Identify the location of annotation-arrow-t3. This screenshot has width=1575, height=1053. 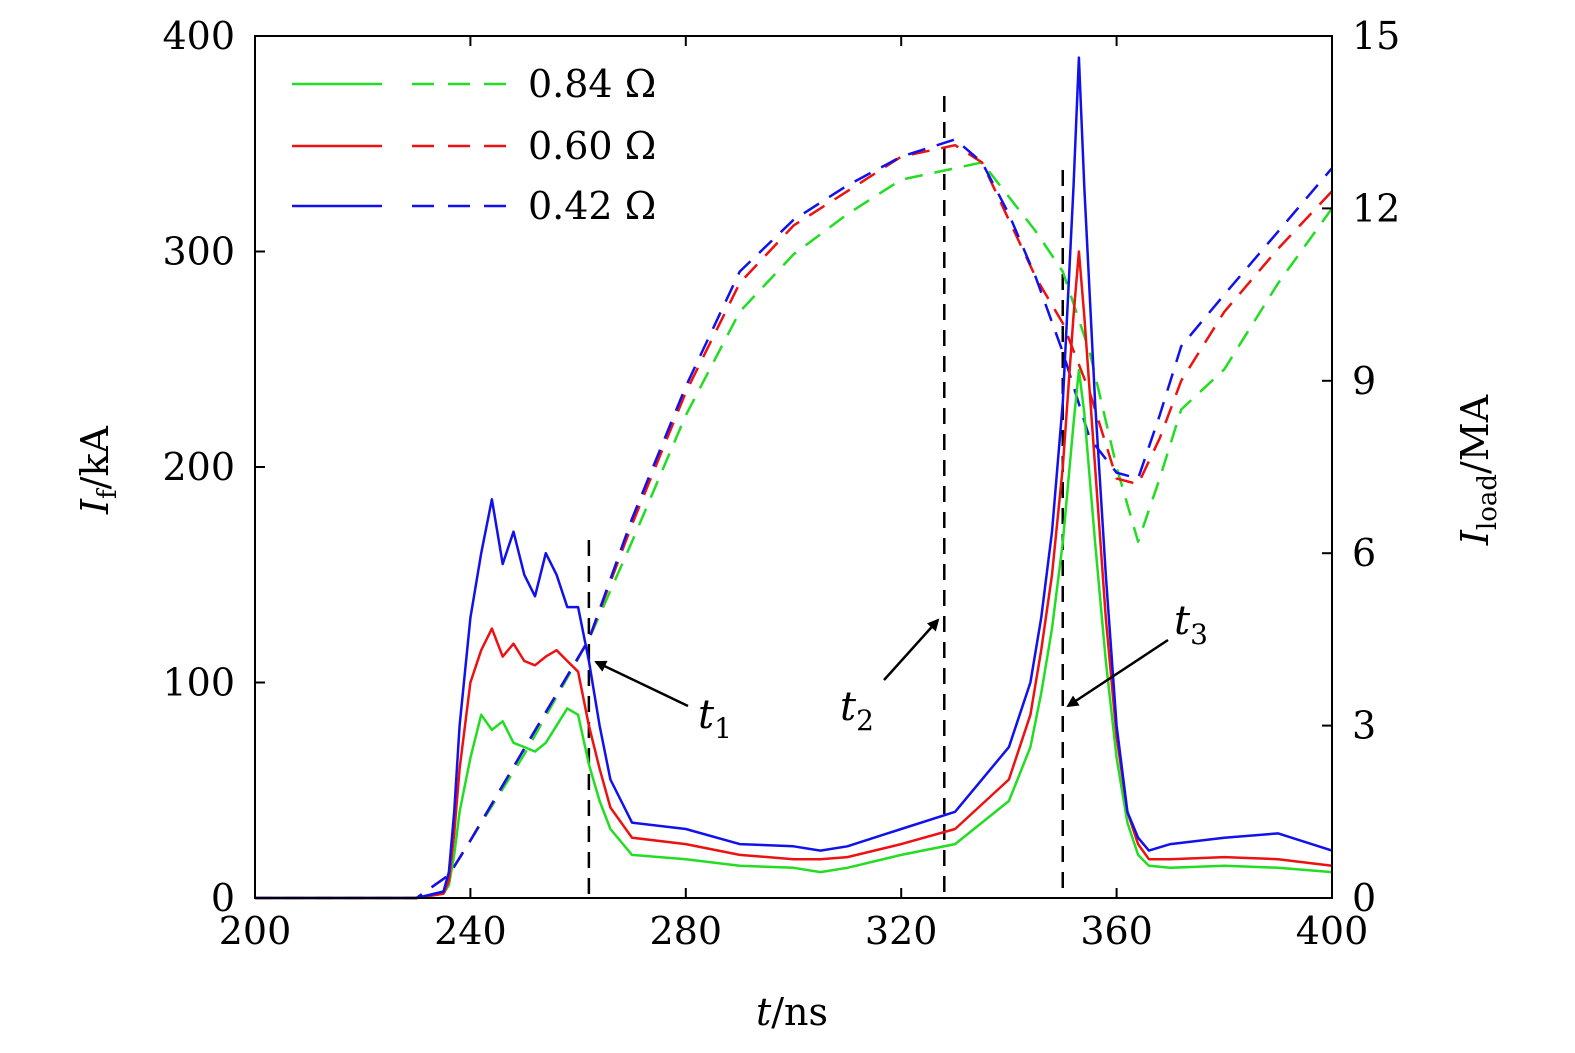
(1117, 673).